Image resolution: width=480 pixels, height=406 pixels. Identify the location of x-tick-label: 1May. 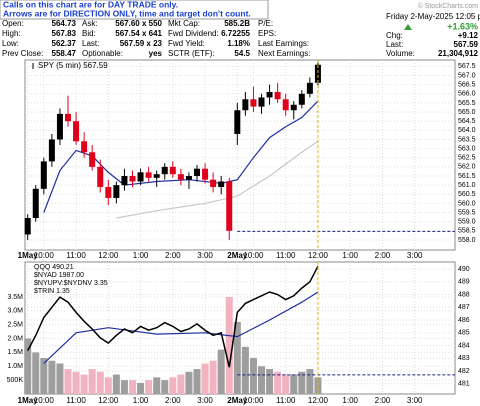
(28, 400).